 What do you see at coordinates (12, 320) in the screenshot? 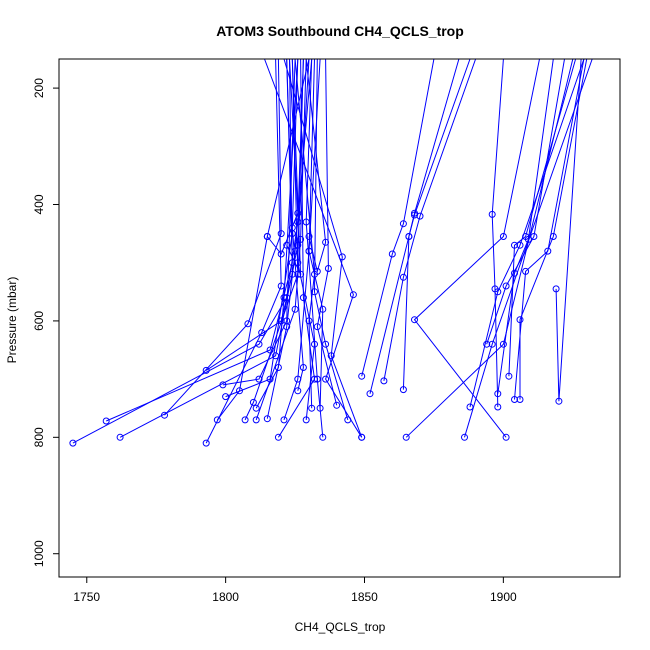
I see `y-axis-label: Pressure (mbar)` at bounding box center [12, 320].